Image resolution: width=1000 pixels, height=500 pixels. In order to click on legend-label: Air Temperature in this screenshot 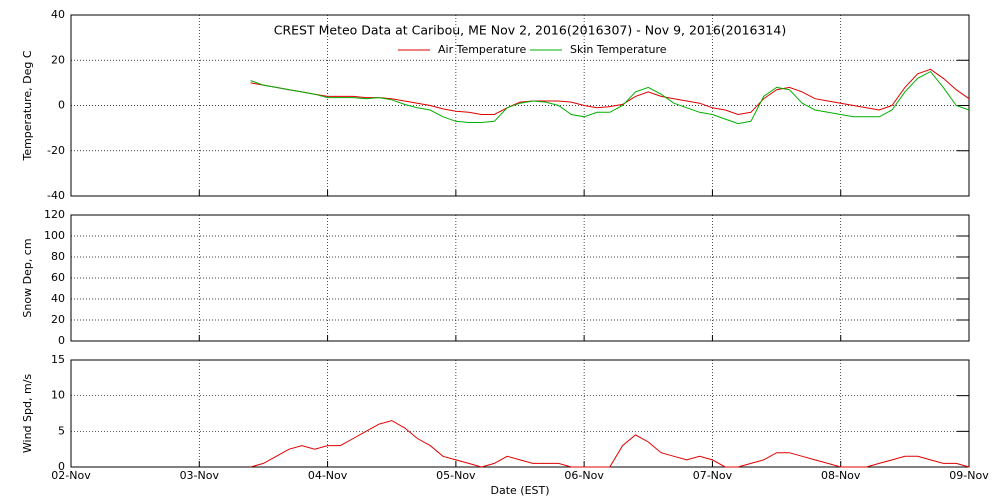, I will do `click(482, 49)`.